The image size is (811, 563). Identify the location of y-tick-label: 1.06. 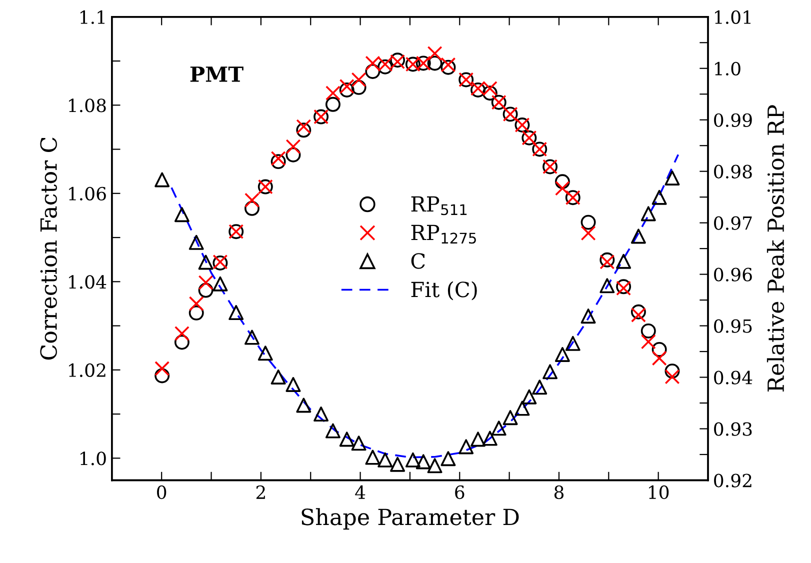
(87, 193).